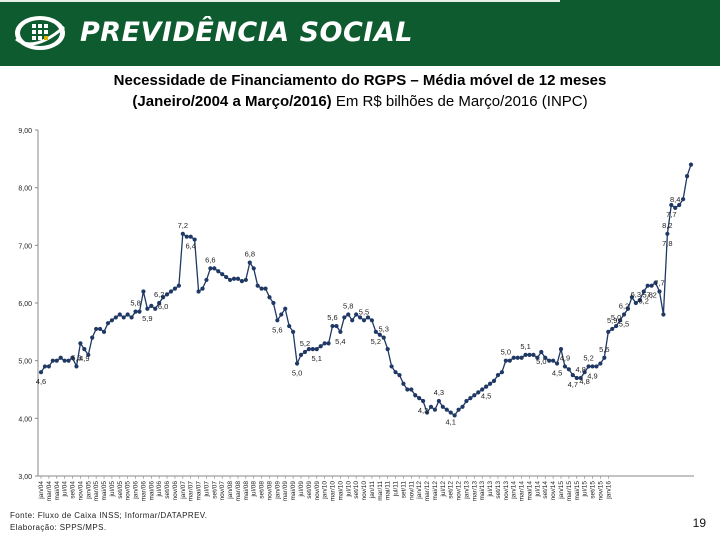  What do you see at coordinates (506, 352) in the screenshot?
I see `data-label: 5,0` at bounding box center [506, 352].